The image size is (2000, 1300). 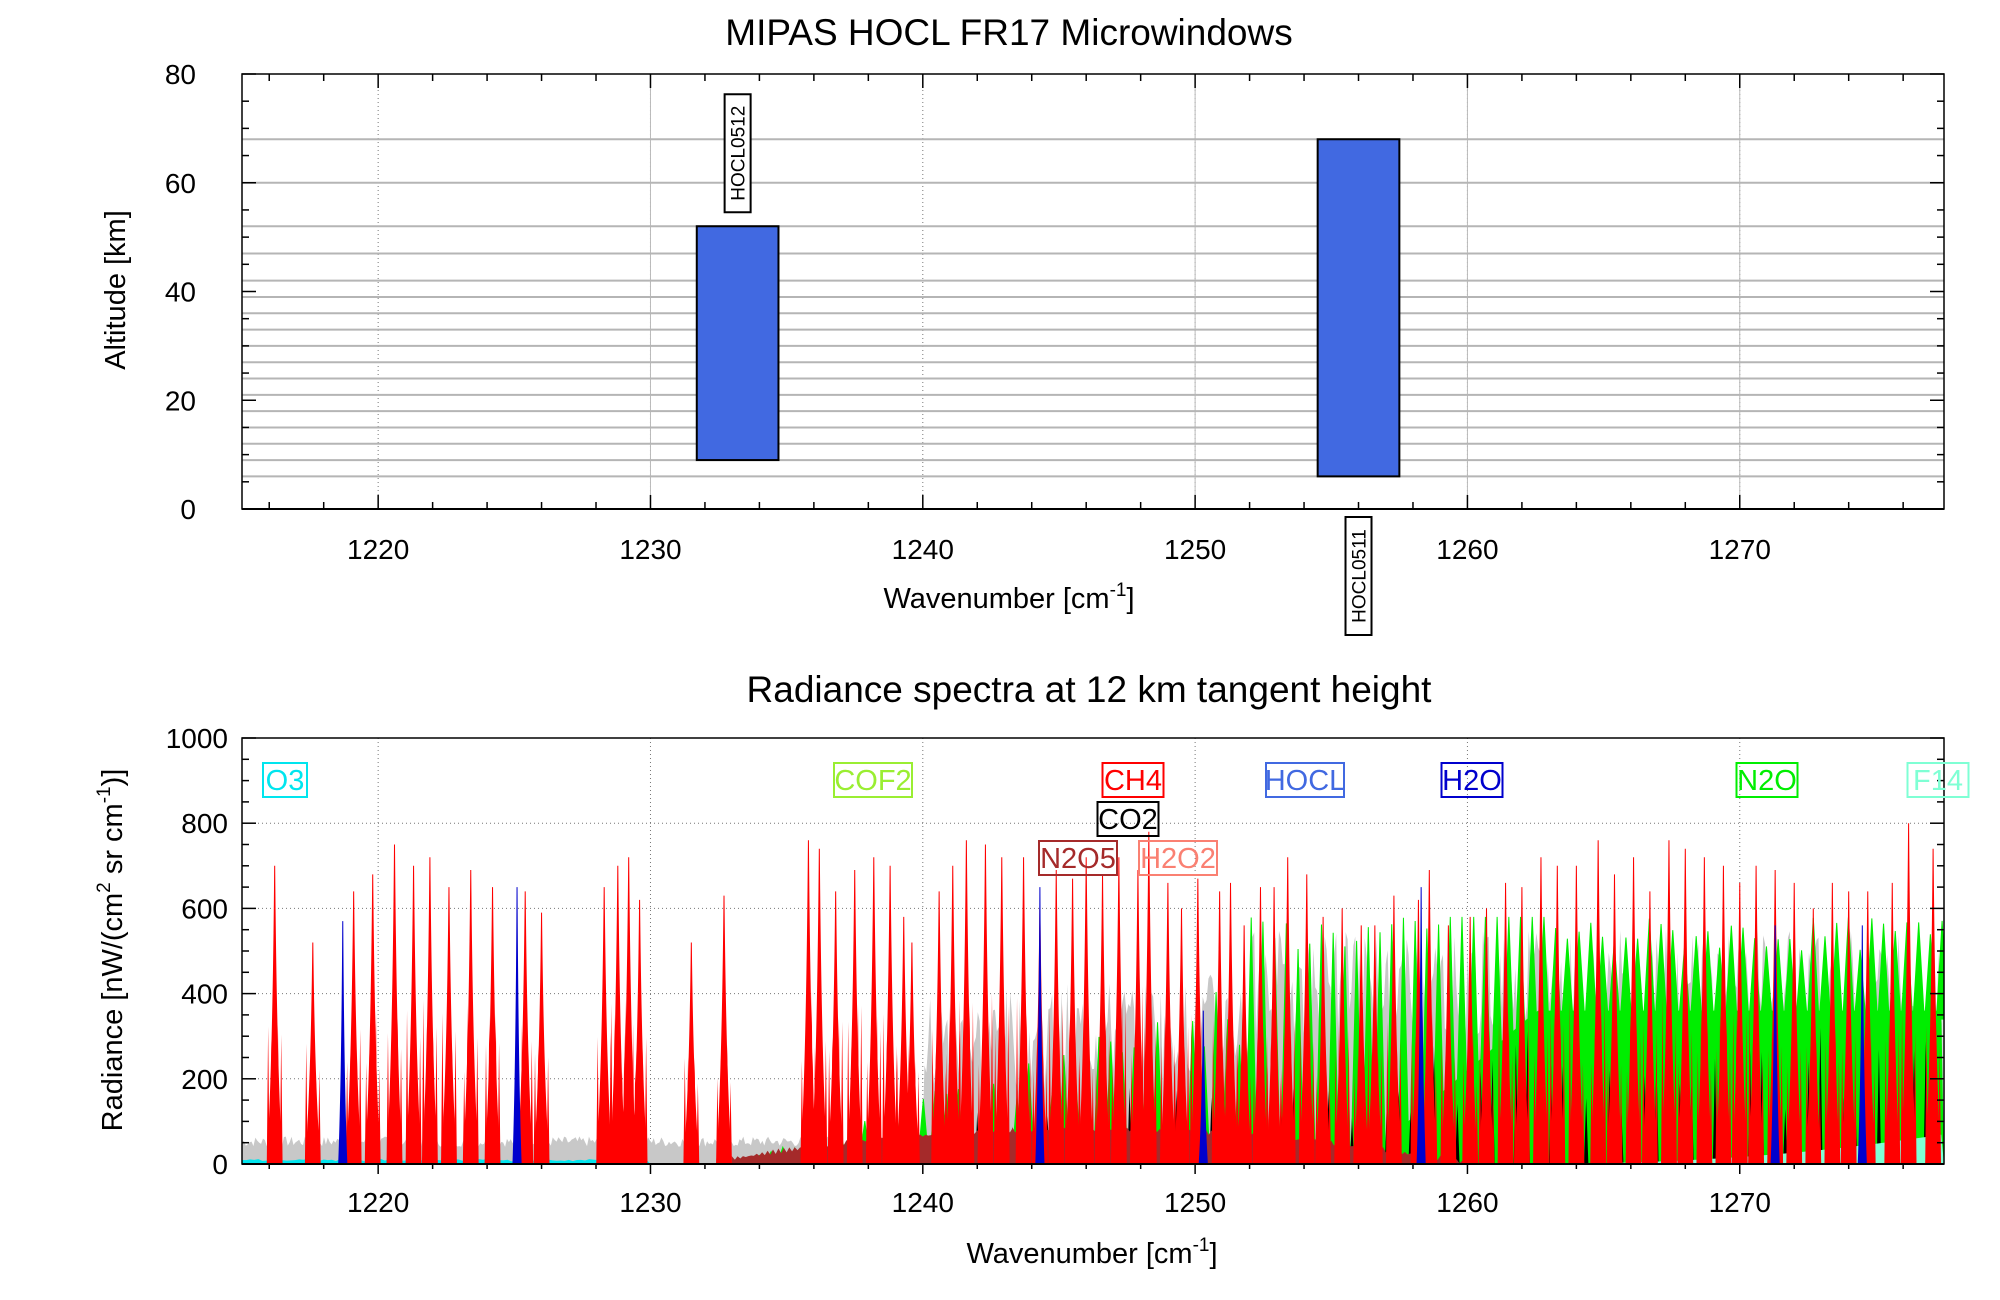 I want to click on legend-label: H2O, so click(x=1472, y=781).